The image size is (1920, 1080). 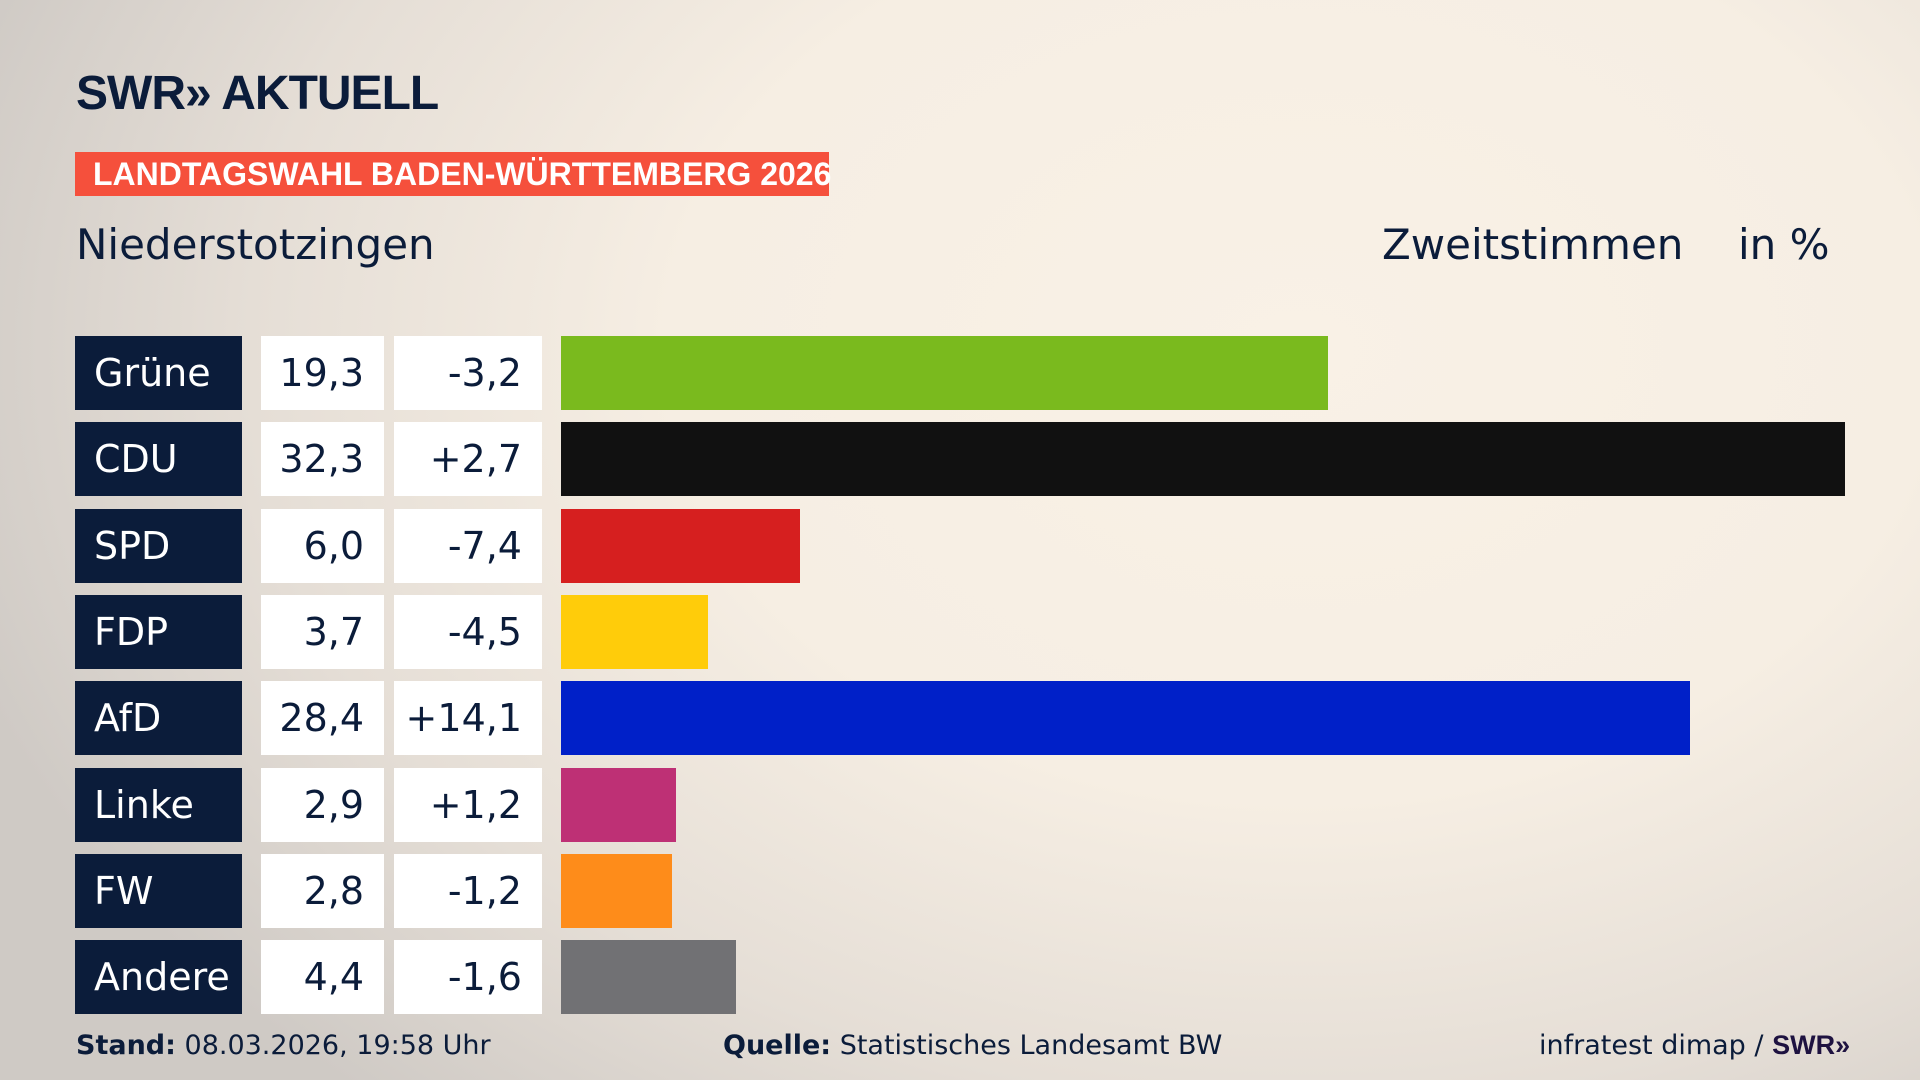 I want to click on party-label: AfD, so click(x=158, y=718).